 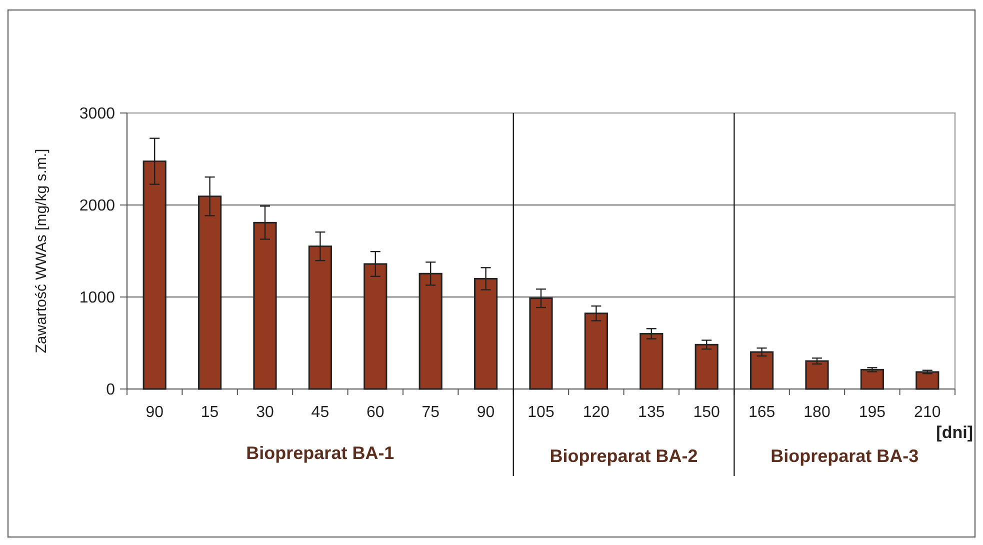 What do you see at coordinates (954, 432) in the screenshot?
I see `x-axis-title: [dni]` at bounding box center [954, 432].